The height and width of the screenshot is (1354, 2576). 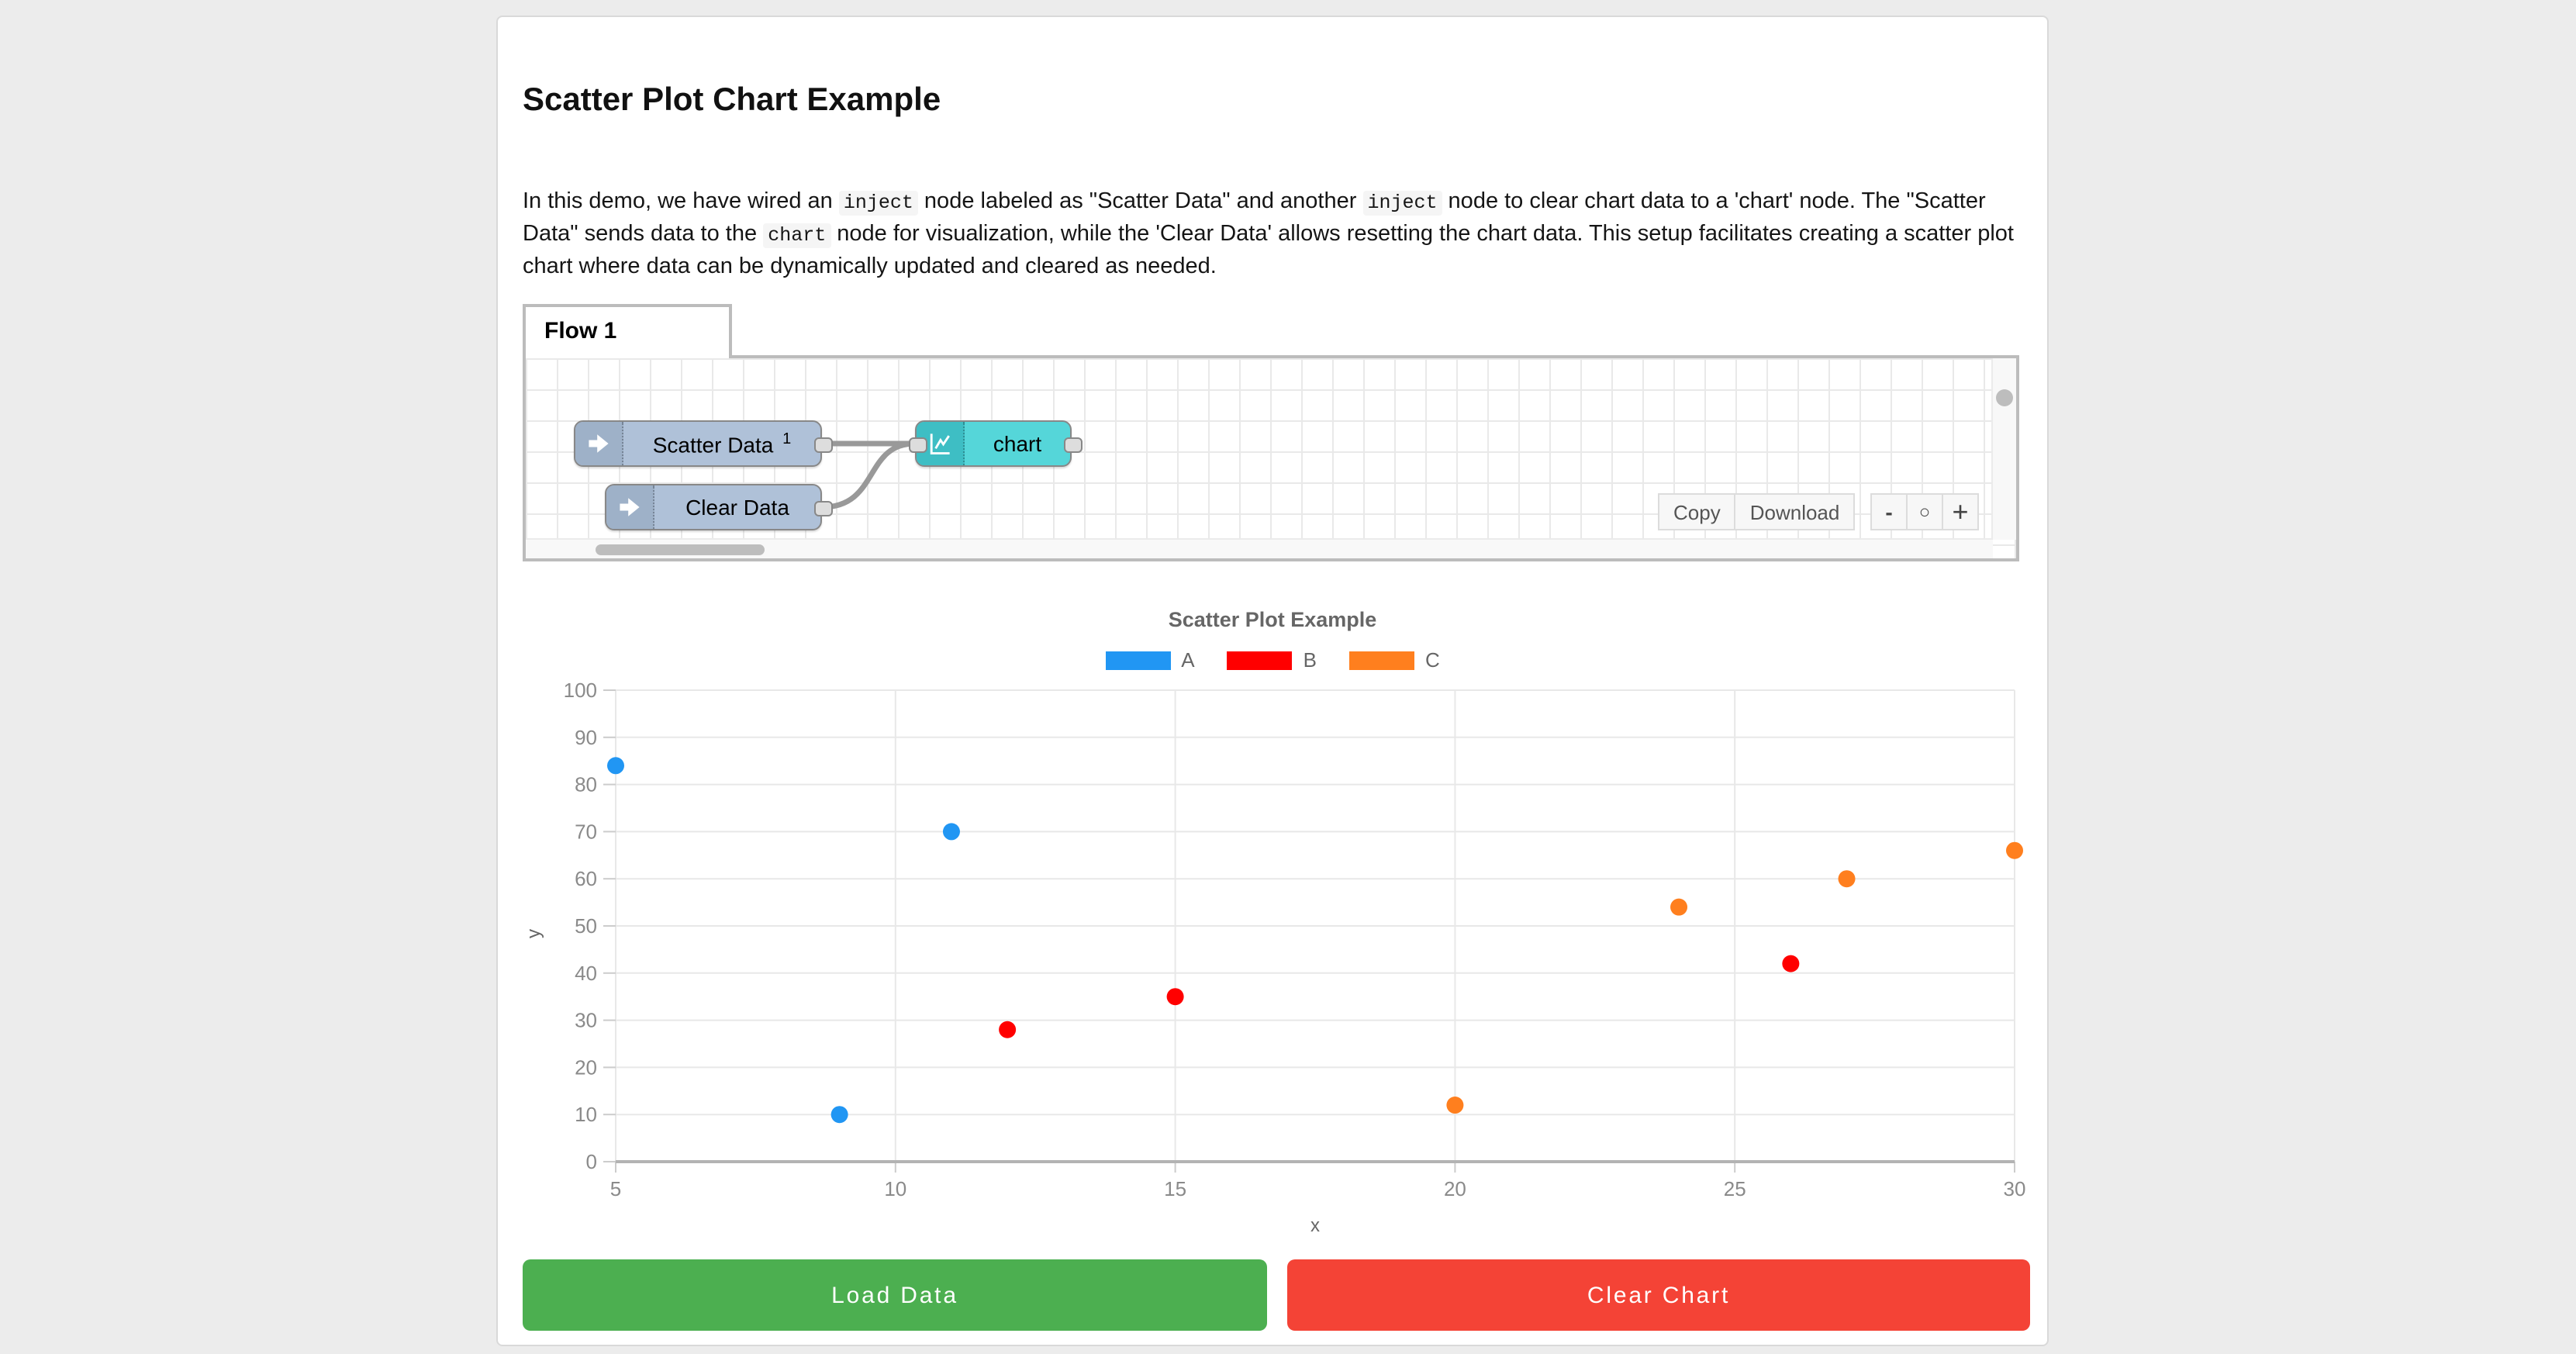 I want to click on zoom-out-button: -, so click(x=1889, y=512).